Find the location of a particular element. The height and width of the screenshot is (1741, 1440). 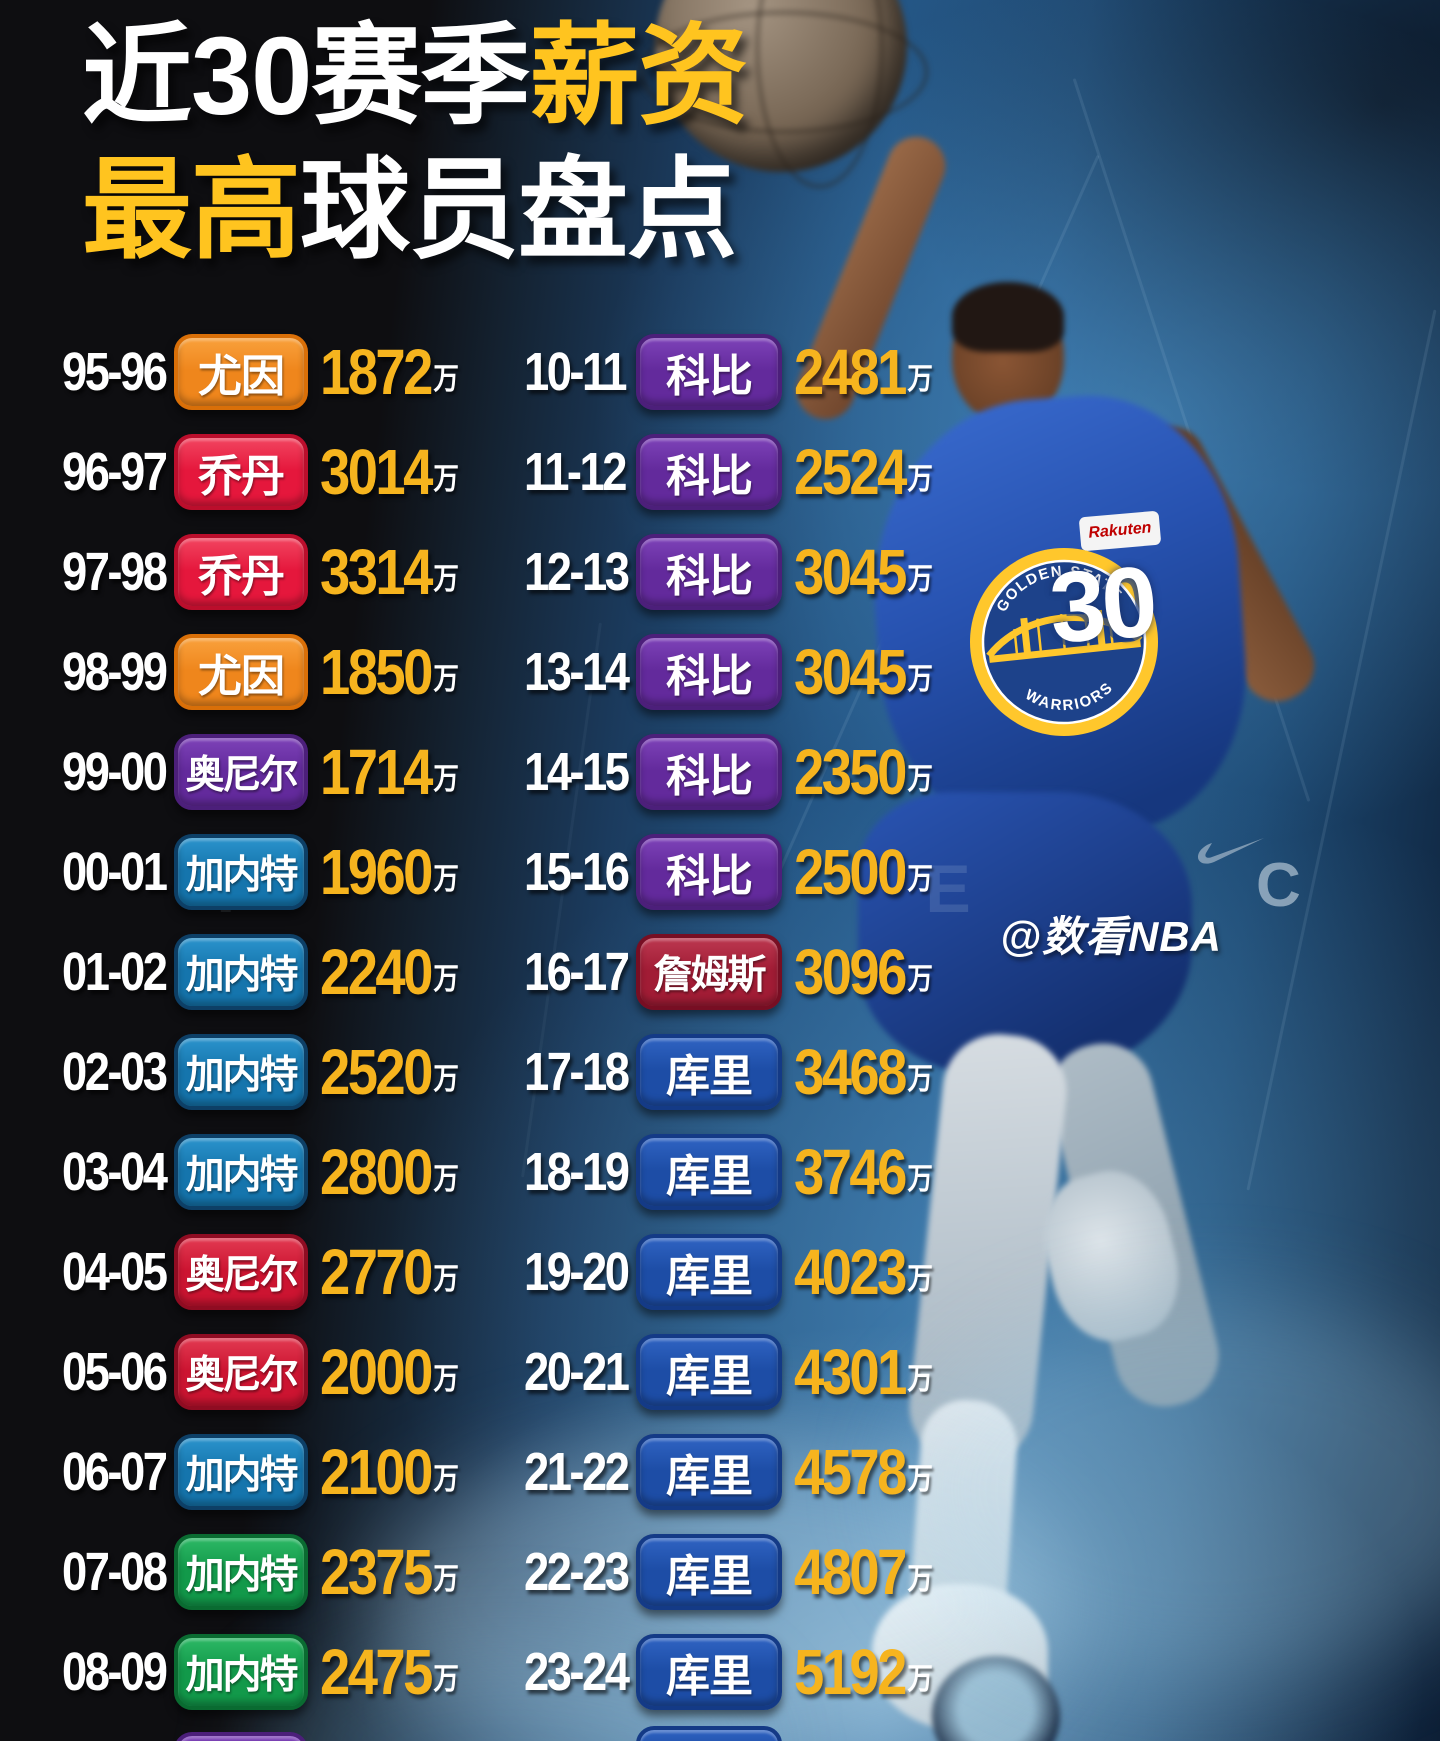

salary-amount: 2520 is located at coordinates (376, 1072).